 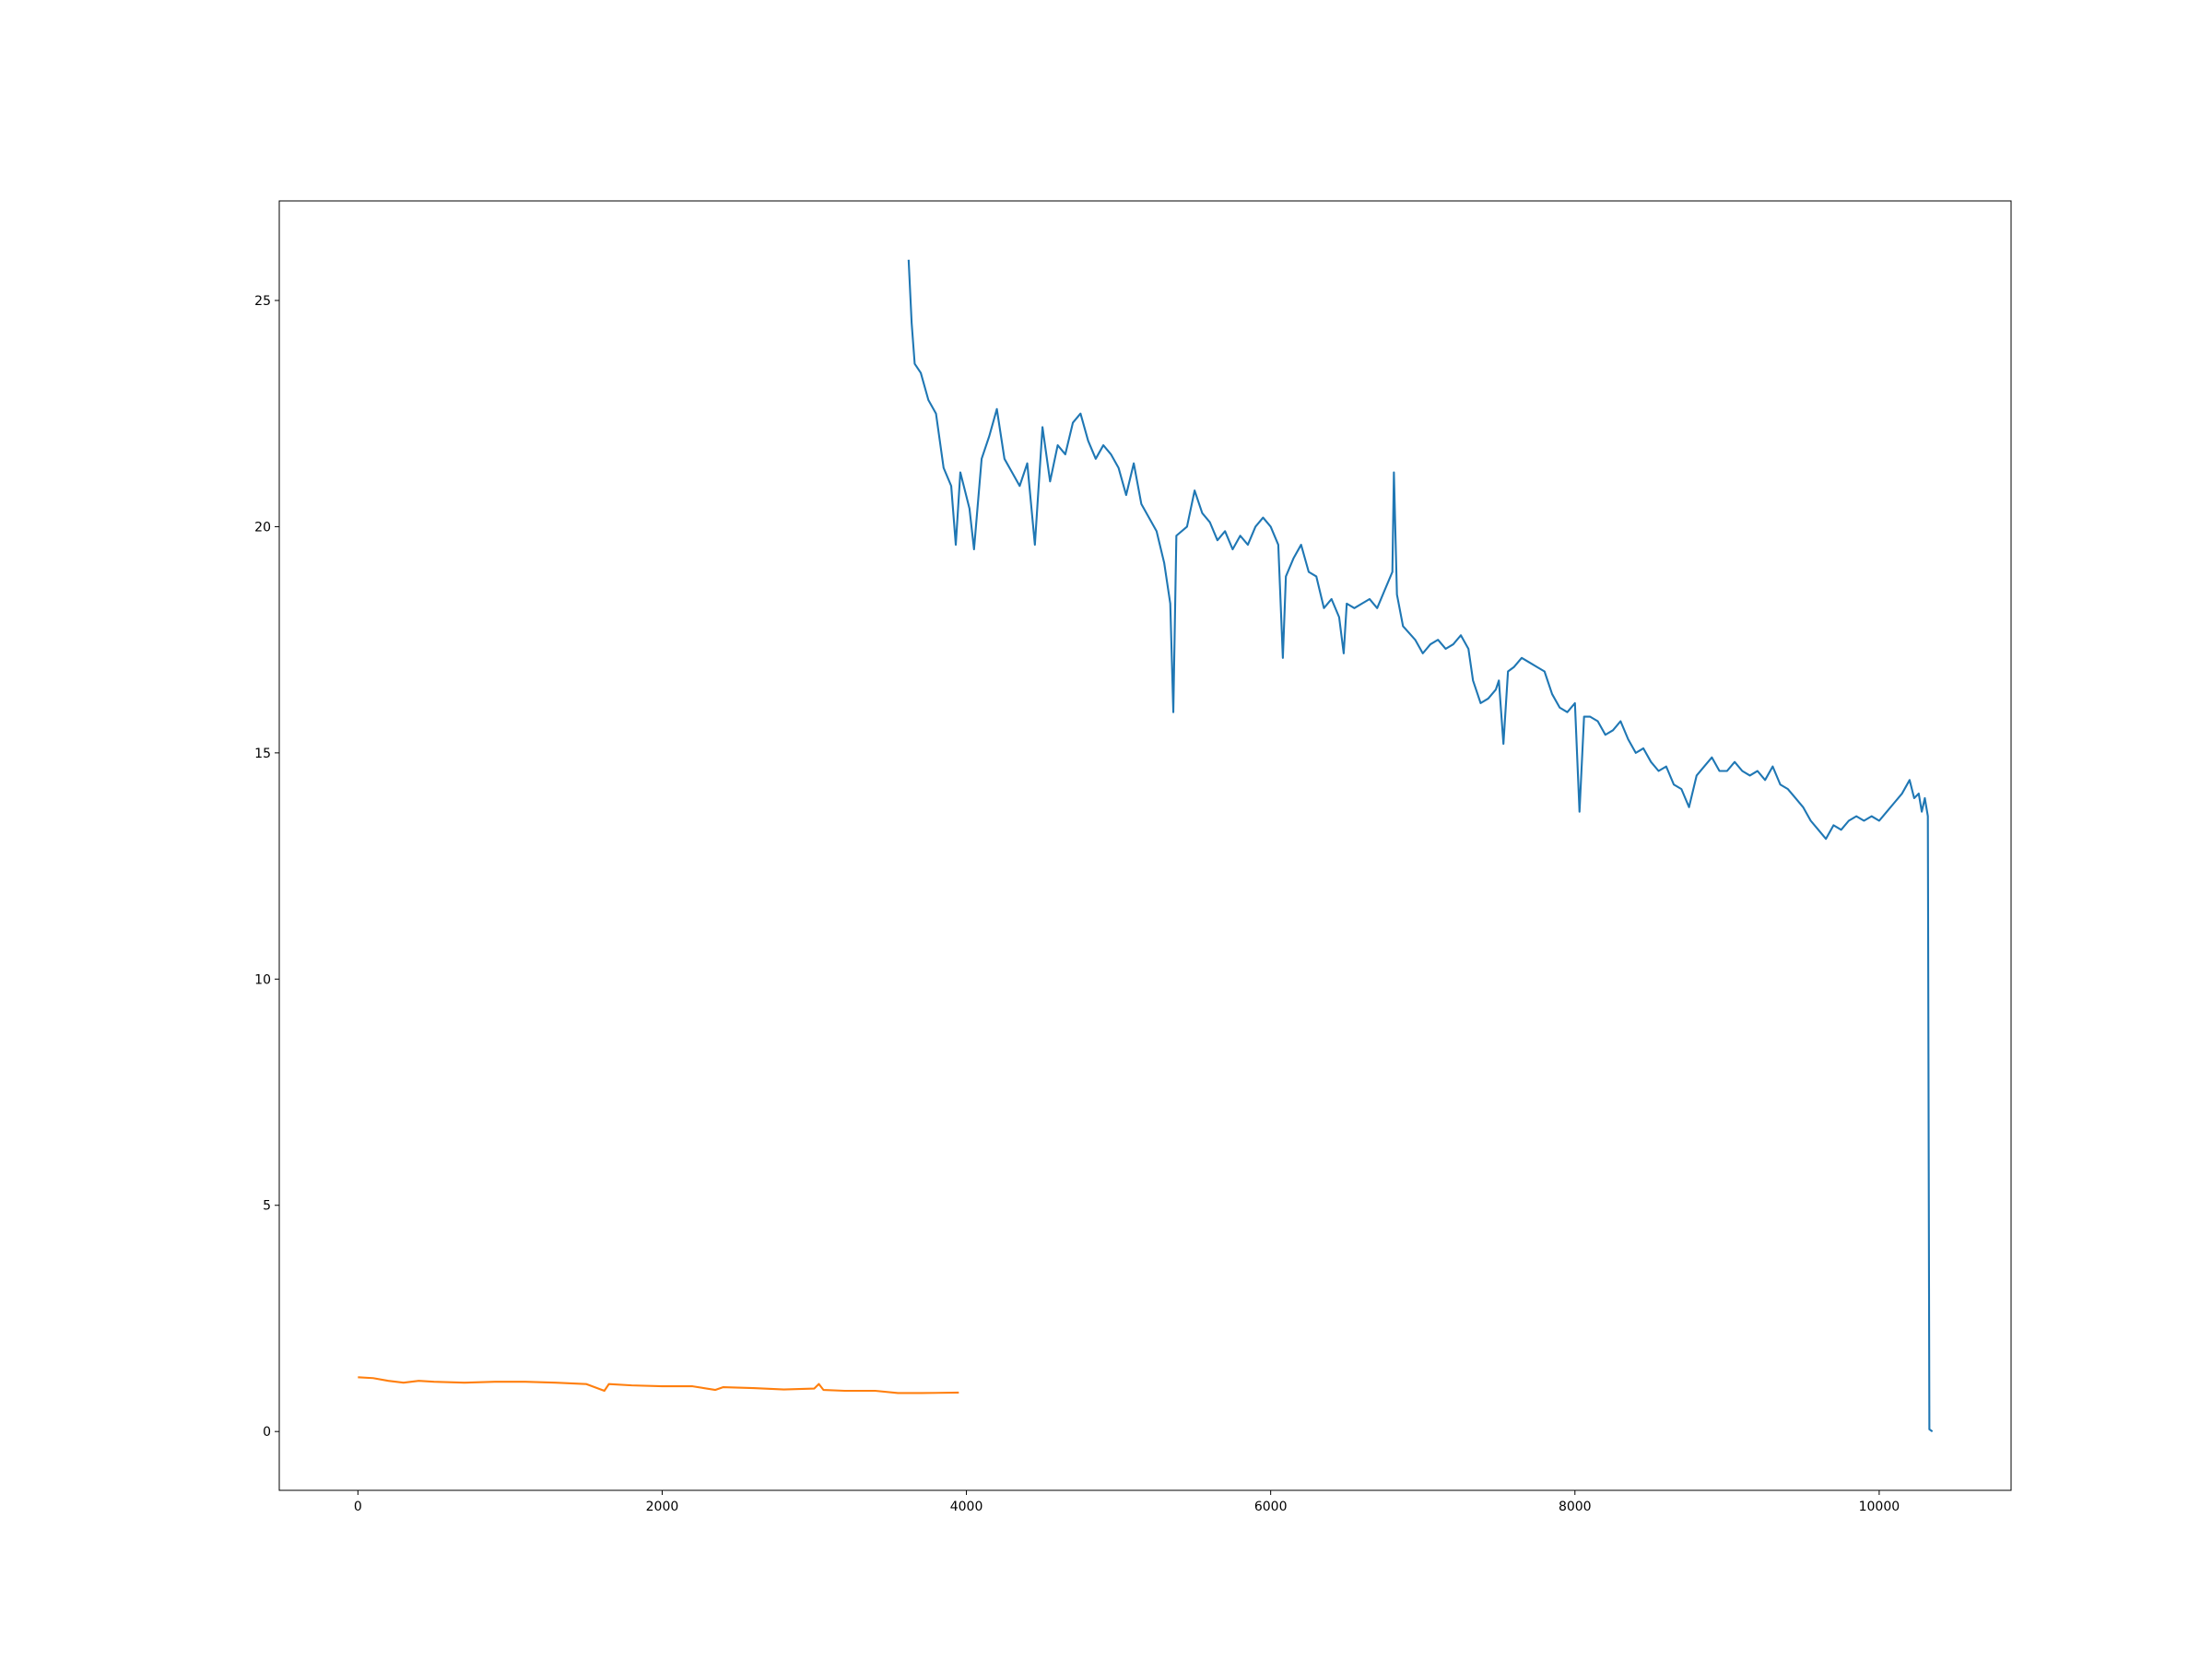 I want to click on x-tick-label: 2000, so click(x=662, y=1507).